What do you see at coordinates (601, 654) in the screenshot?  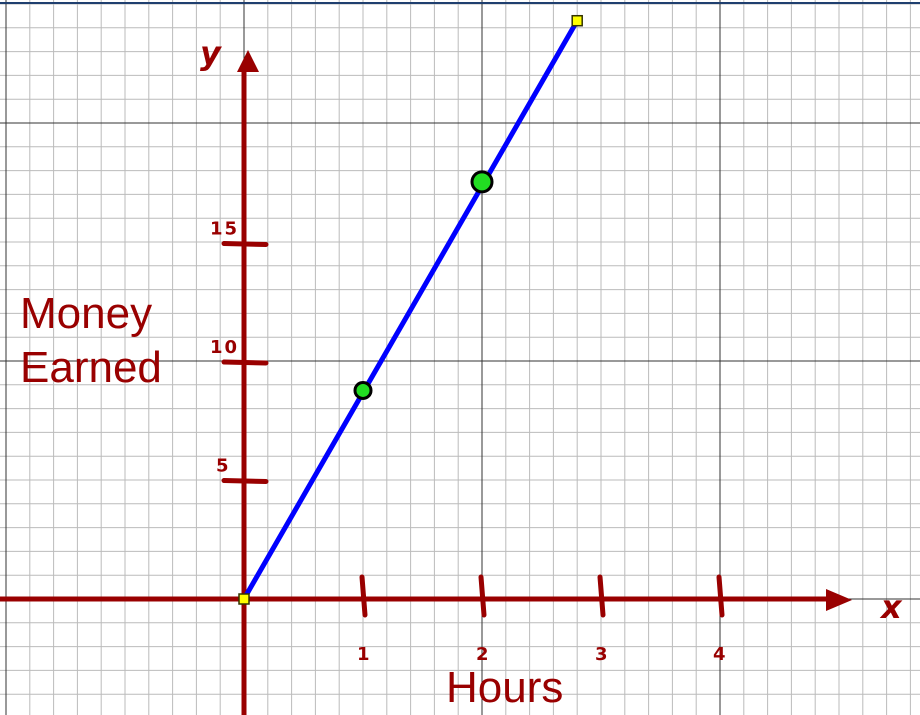 I see `x-tick-label: 3` at bounding box center [601, 654].